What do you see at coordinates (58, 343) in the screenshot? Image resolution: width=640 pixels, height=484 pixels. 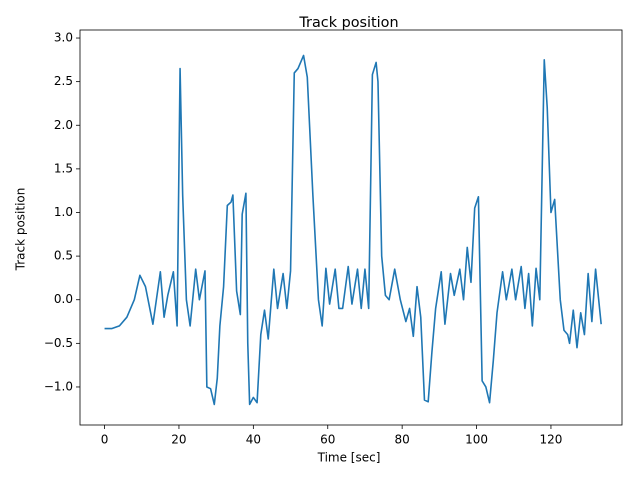 I see `y-tick-label: −0.5` at bounding box center [58, 343].